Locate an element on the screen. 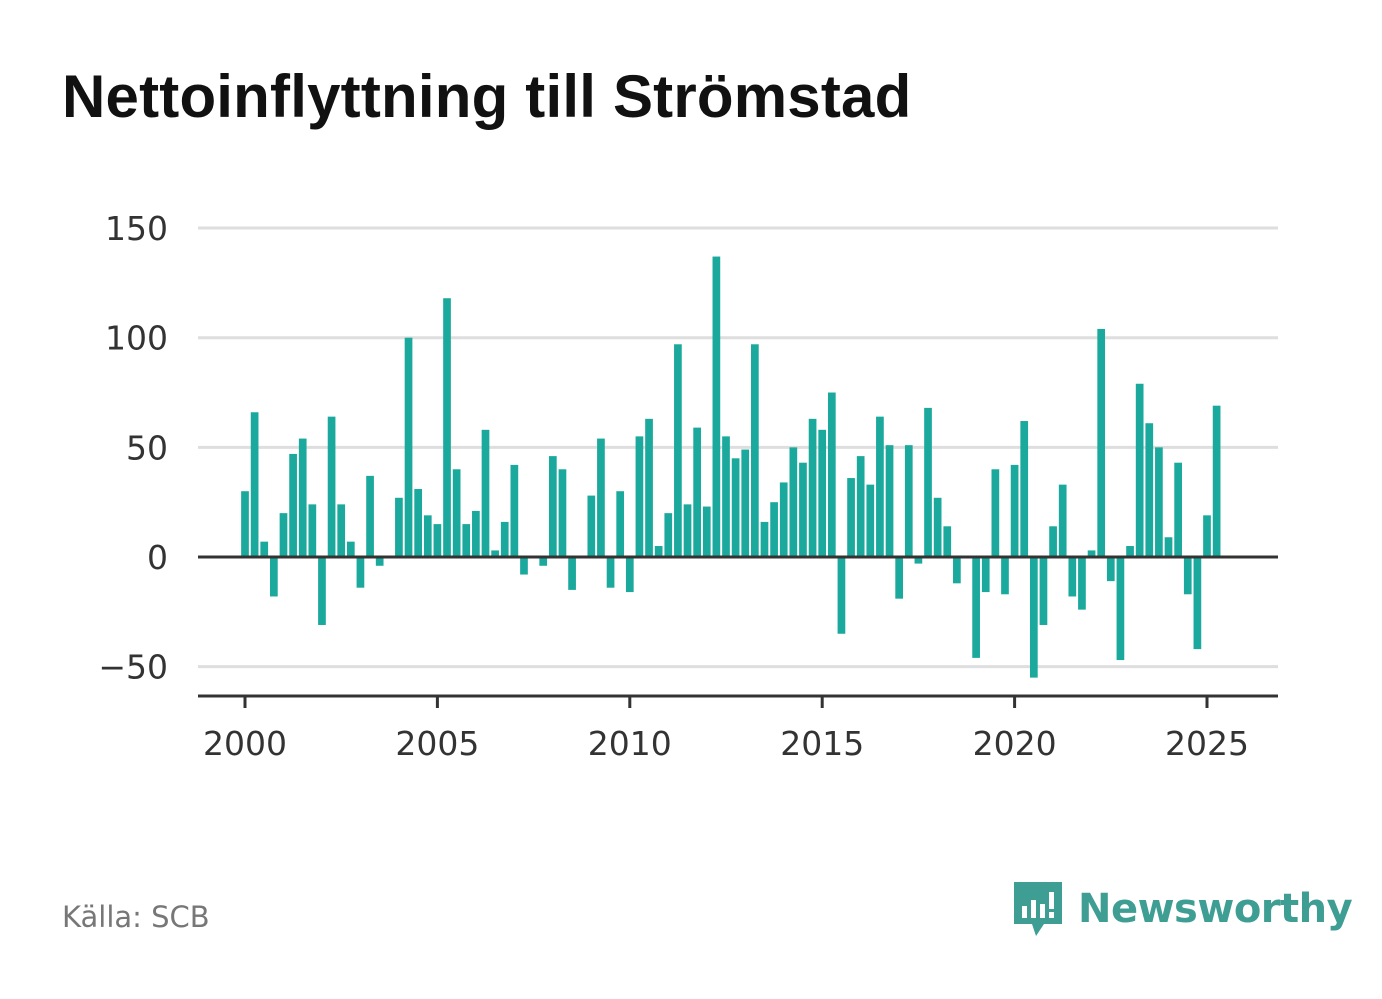 The width and height of the screenshot is (1382, 999). y-tick-label: −50 is located at coordinates (133, 667).